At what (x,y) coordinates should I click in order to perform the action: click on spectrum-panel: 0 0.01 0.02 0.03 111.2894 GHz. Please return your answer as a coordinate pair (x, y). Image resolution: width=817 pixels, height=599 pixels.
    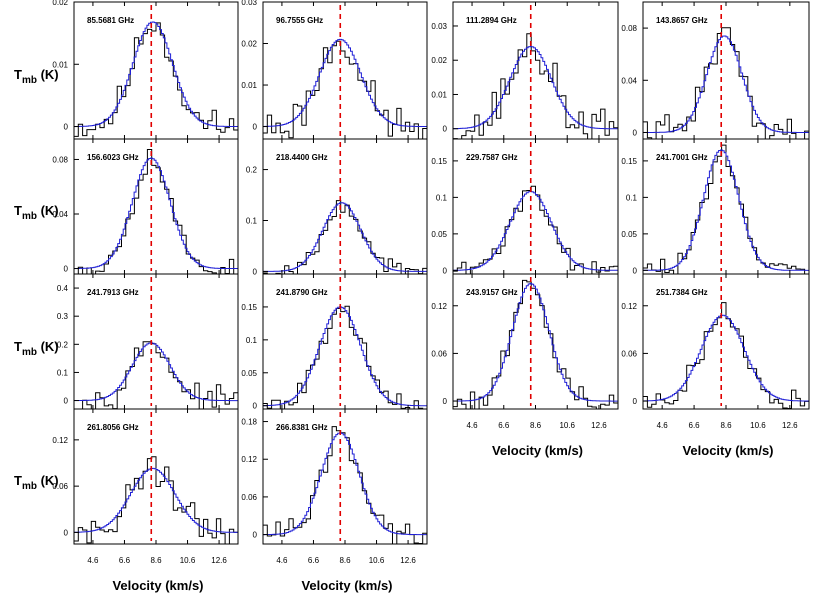
    Looking at the image, I should click on (525, 70).